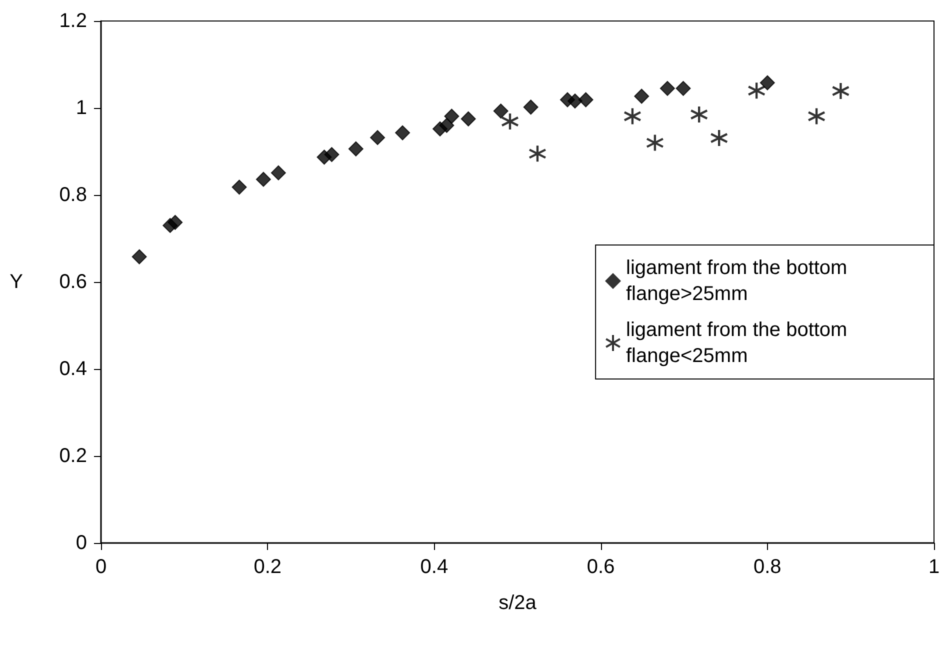 Image resolution: width=946 pixels, height=648 pixels. Describe the element at coordinates (73, 195) in the screenshot. I see `y-tick-label: 0.8` at that location.